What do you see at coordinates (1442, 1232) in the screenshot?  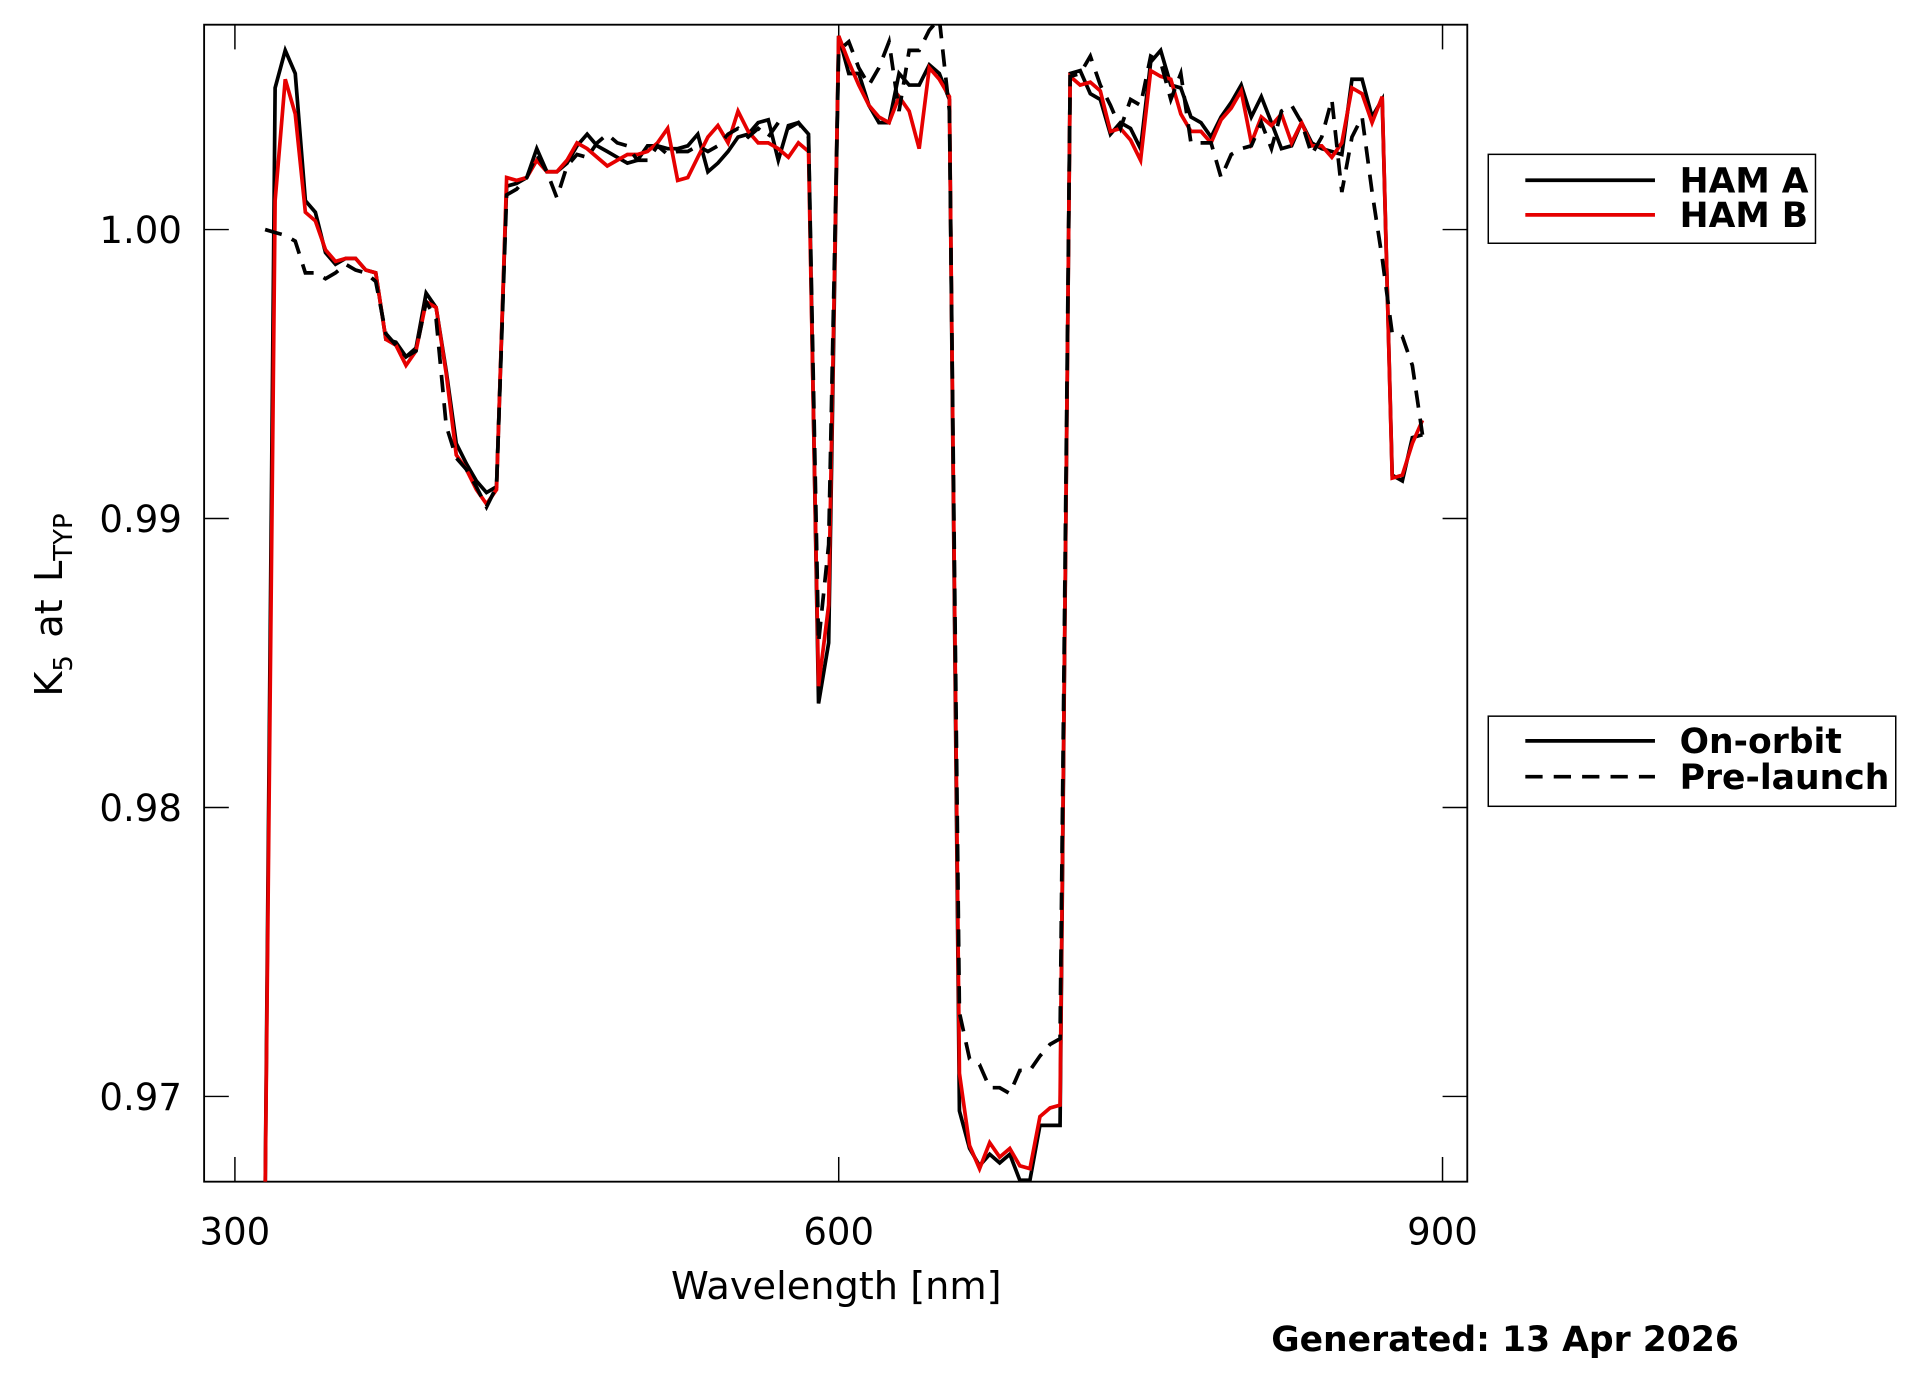 I see `x-tick-label: 900` at bounding box center [1442, 1232].